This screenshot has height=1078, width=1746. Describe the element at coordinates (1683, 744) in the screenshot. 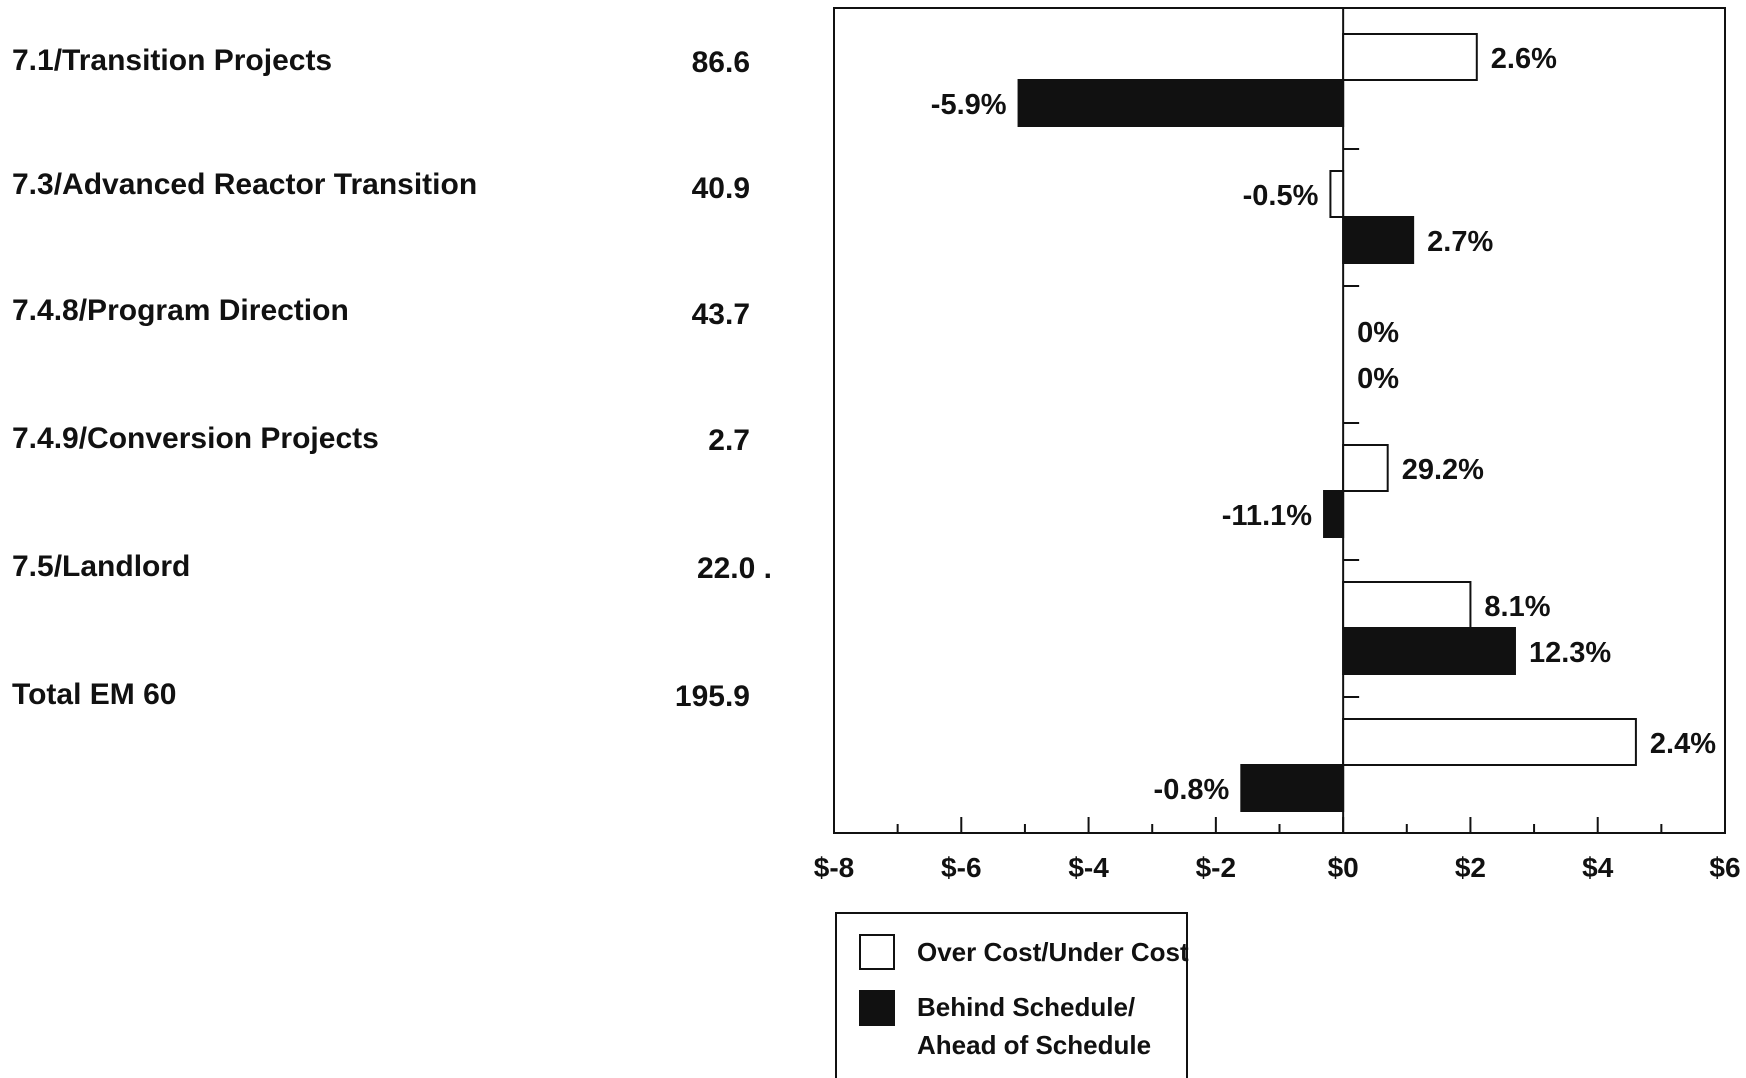

I see `data-label-cost: 2.4%` at that location.